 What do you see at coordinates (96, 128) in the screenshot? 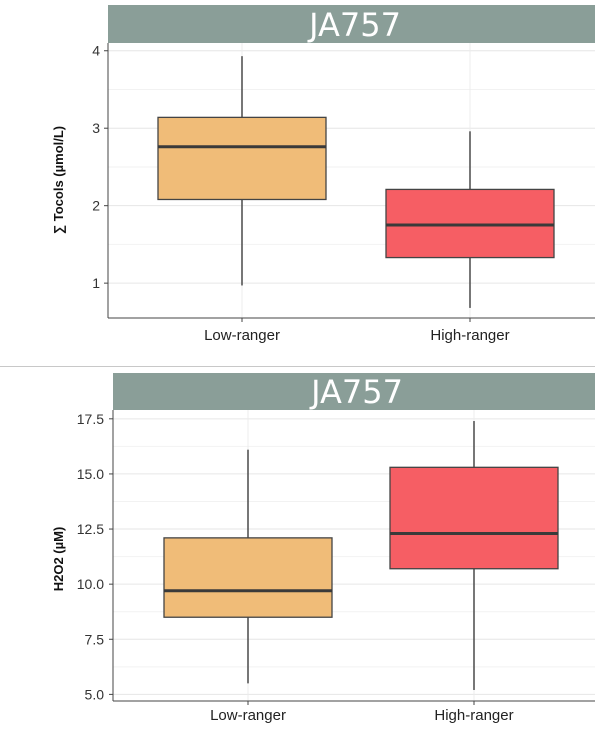
I see `y-tick-label: 3` at bounding box center [96, 128].